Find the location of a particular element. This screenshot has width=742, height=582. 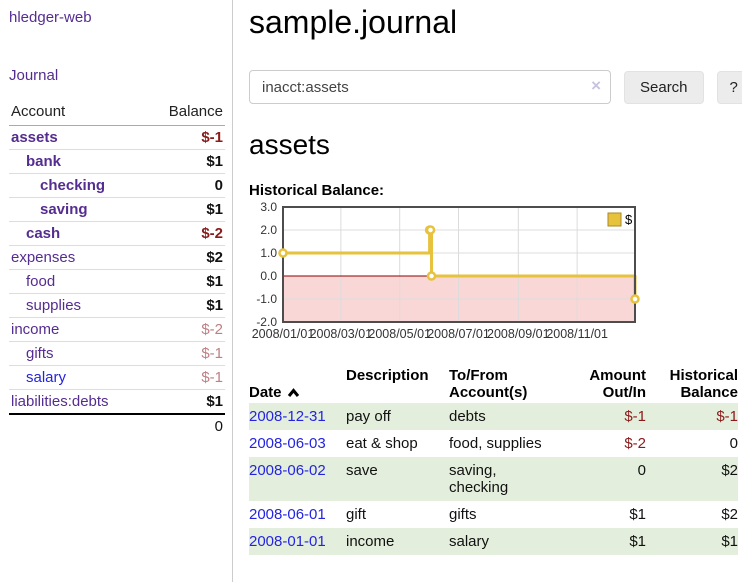

account-link: assets is located at coordinates (34, 137).